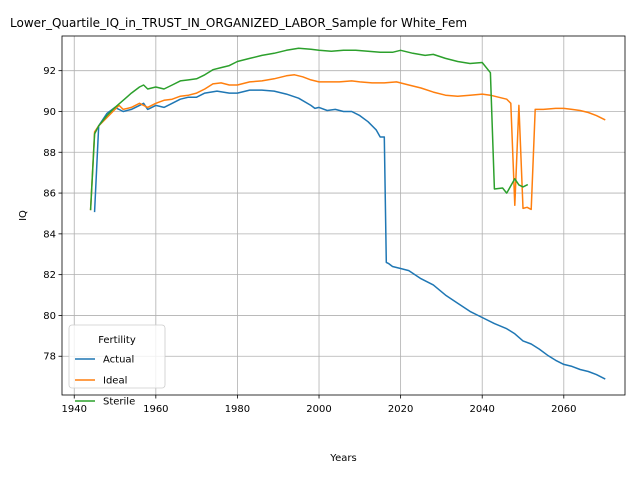  What do you see at coordinates (23, 215) in the screenshot?
I see `y-axis-label: IQ` at bounding box center [23, 215].